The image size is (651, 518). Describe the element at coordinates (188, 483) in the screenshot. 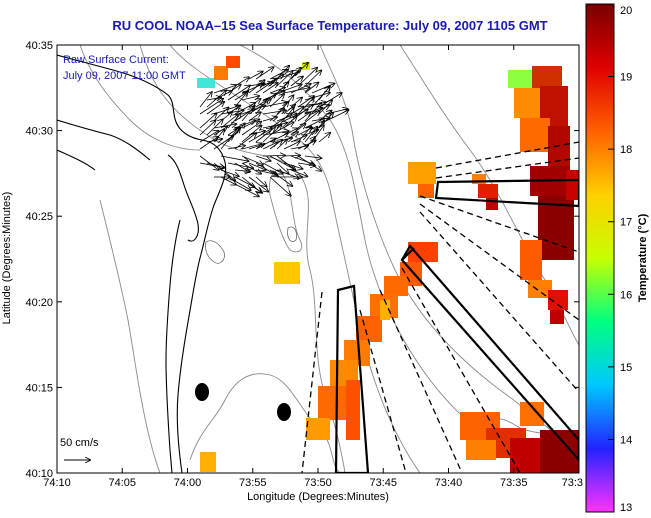

I see `x-tick-label: 74:00` at that location.